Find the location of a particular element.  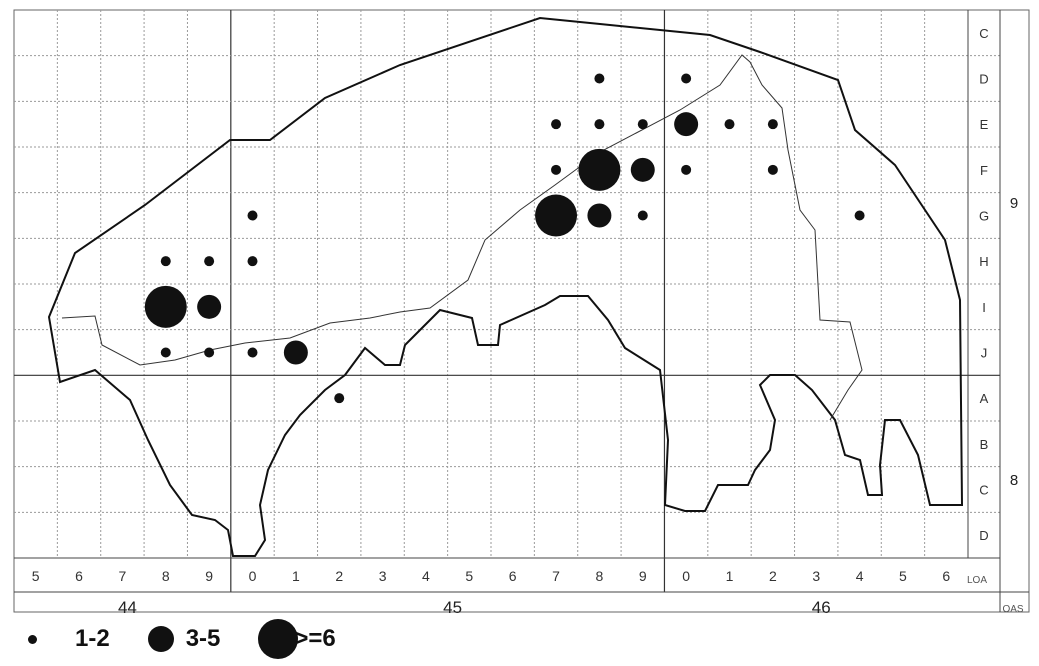

medium-dot-symbol is located at coordinates (160, 639).